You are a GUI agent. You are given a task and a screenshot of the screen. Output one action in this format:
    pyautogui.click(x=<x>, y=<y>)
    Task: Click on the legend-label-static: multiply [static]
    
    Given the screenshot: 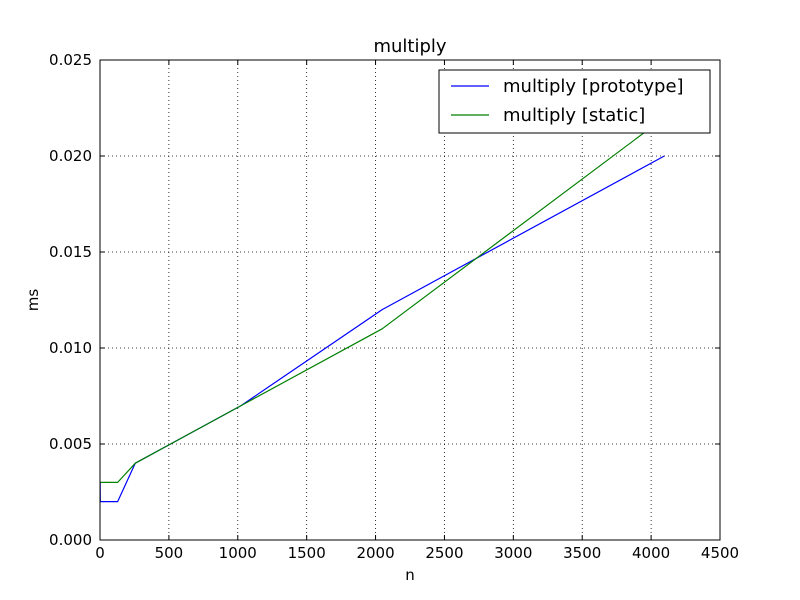 What is the action you would take?
    pyautogui.click(x=574, y=115)
    